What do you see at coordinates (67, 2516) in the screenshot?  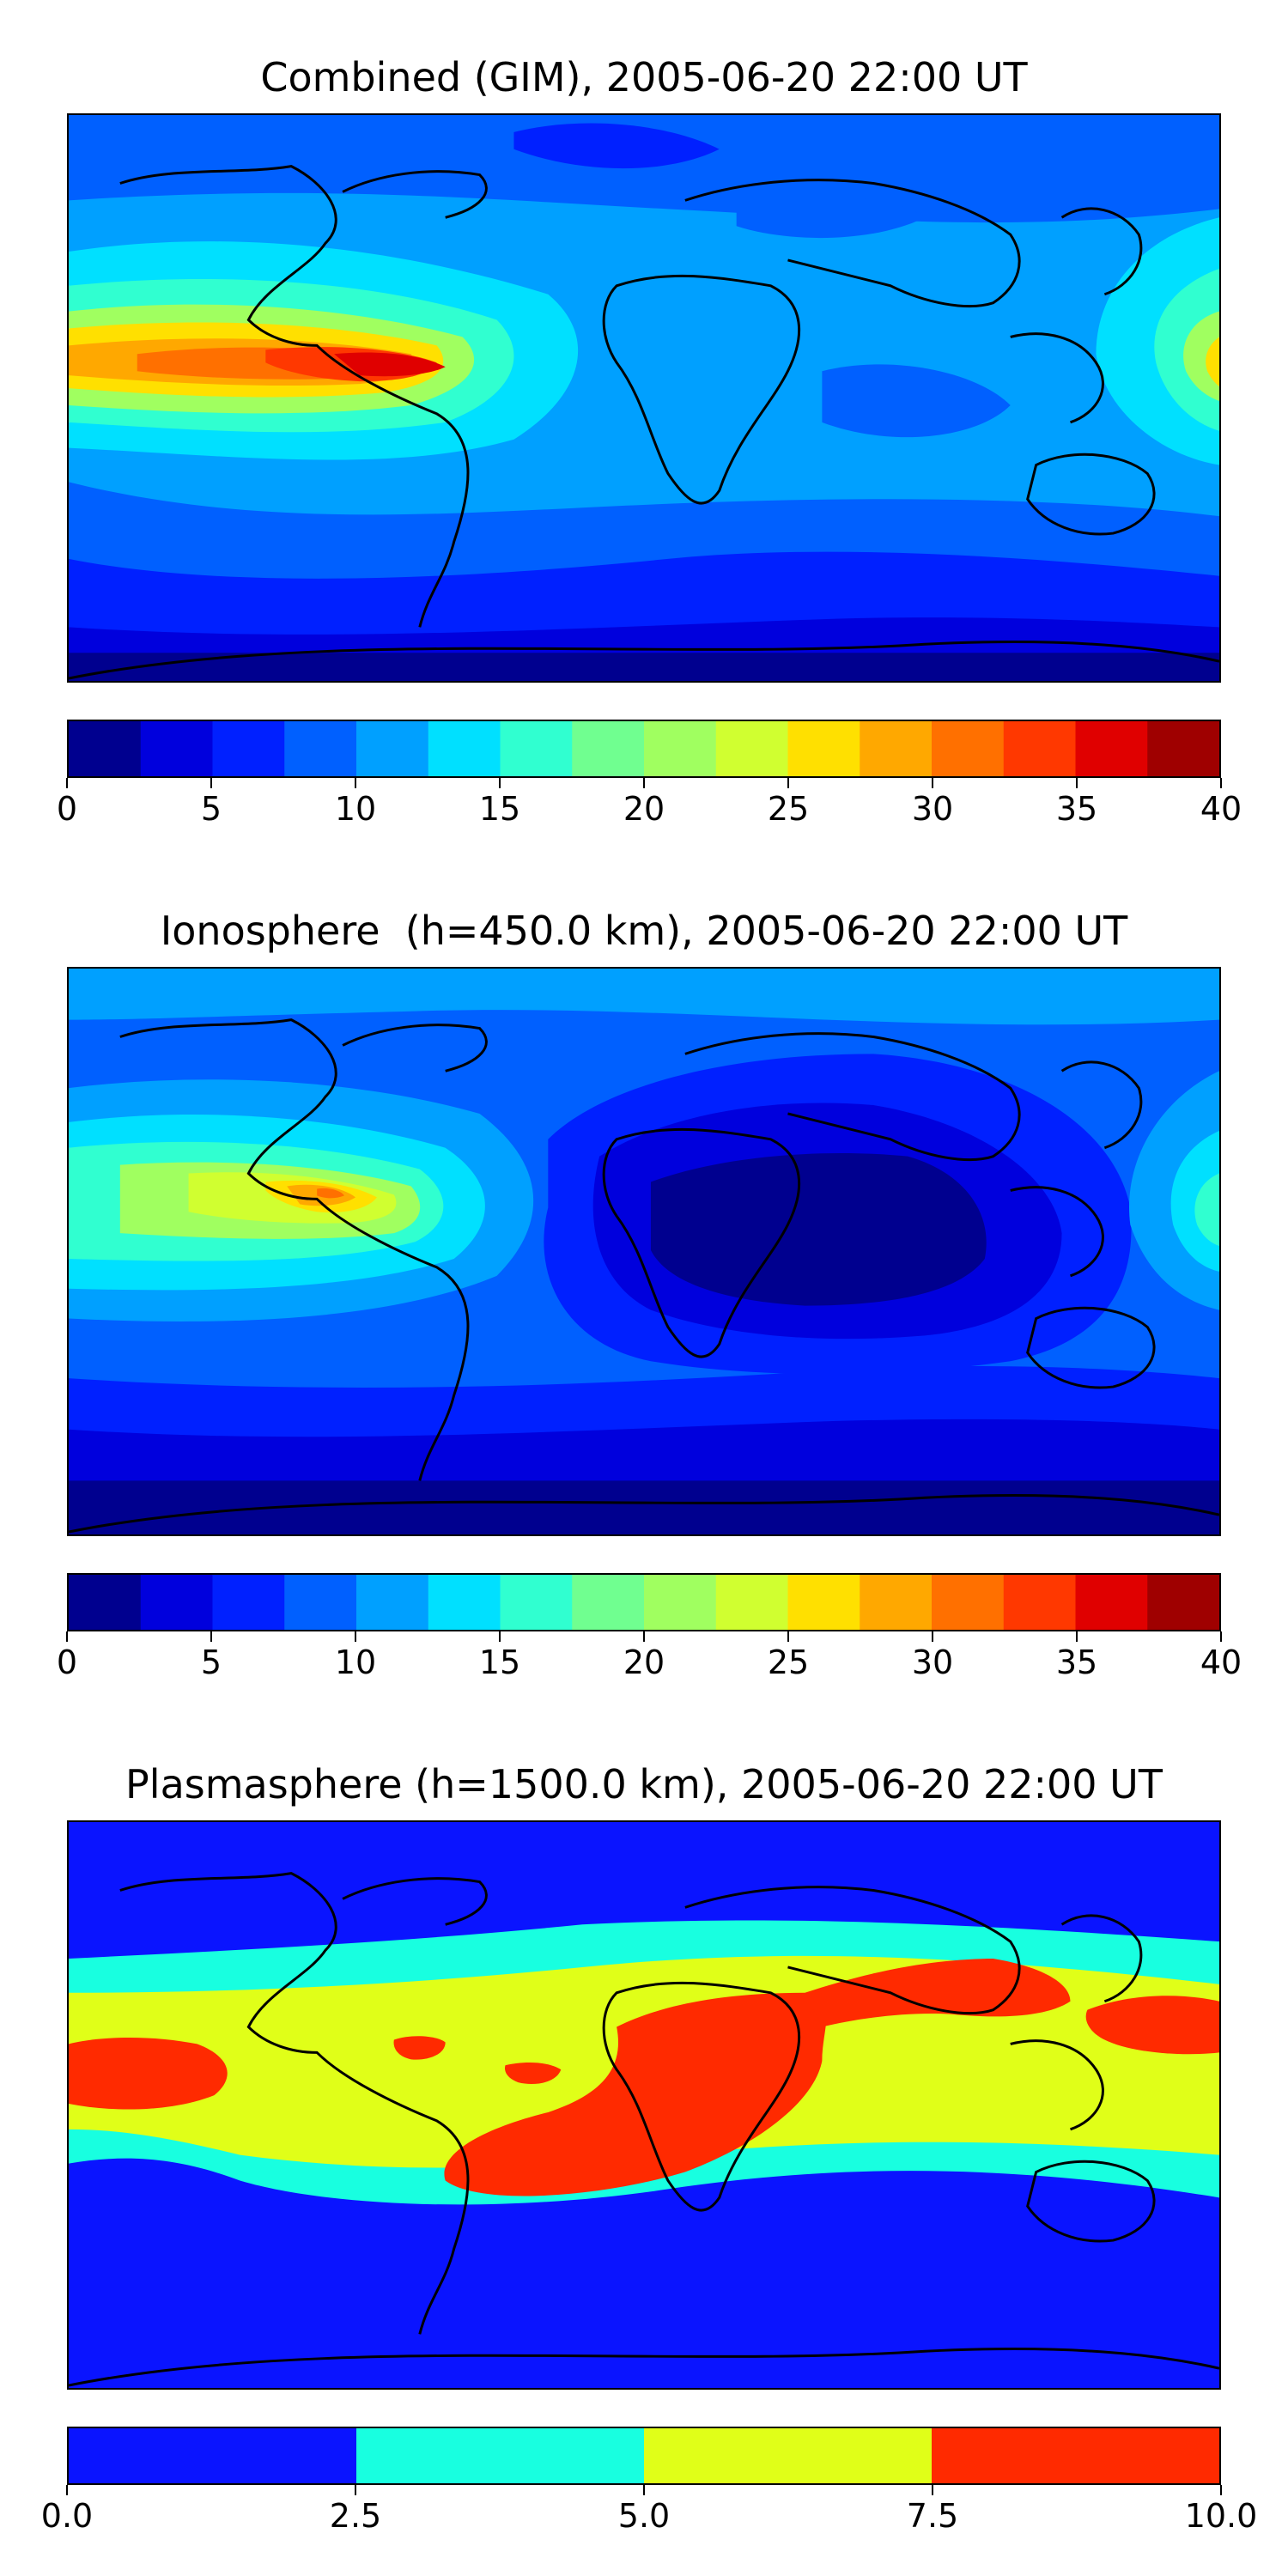 I see `colorbar-tick-label: 0.0` at bounding box center [67, 2516].